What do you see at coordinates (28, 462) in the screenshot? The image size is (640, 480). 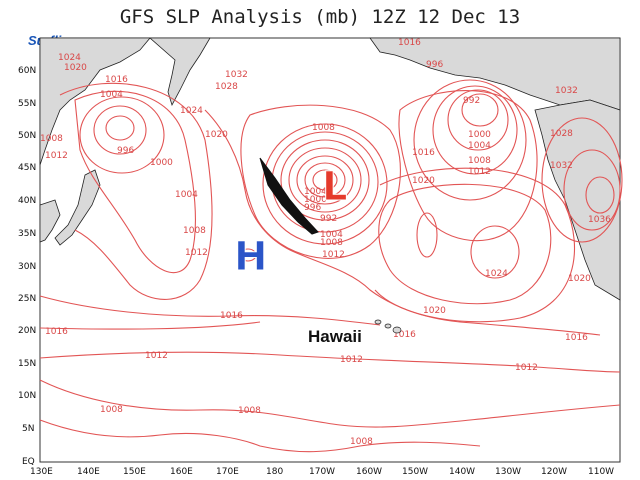 I see `lat-label: EQ` at bounding box center [28, 462].